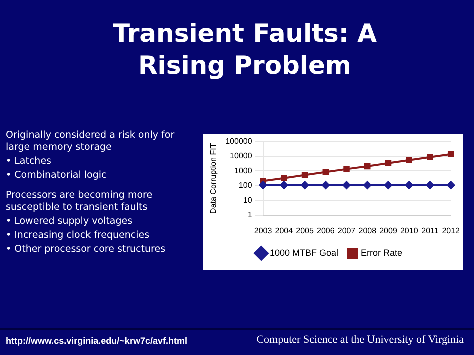 Image resolution: width=474 pixels, height=355 pixels. I want to click on x-tick-label: 2004, so click(284, 231).